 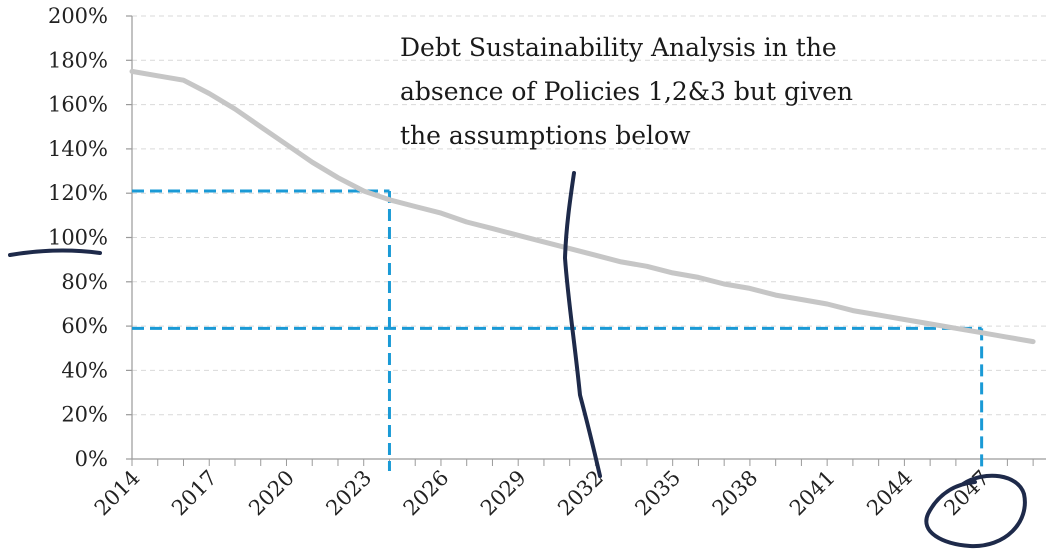 I want to click on annotation-line-2: absence of Policies 1,2&3 but given, so click(x=626, y=91).